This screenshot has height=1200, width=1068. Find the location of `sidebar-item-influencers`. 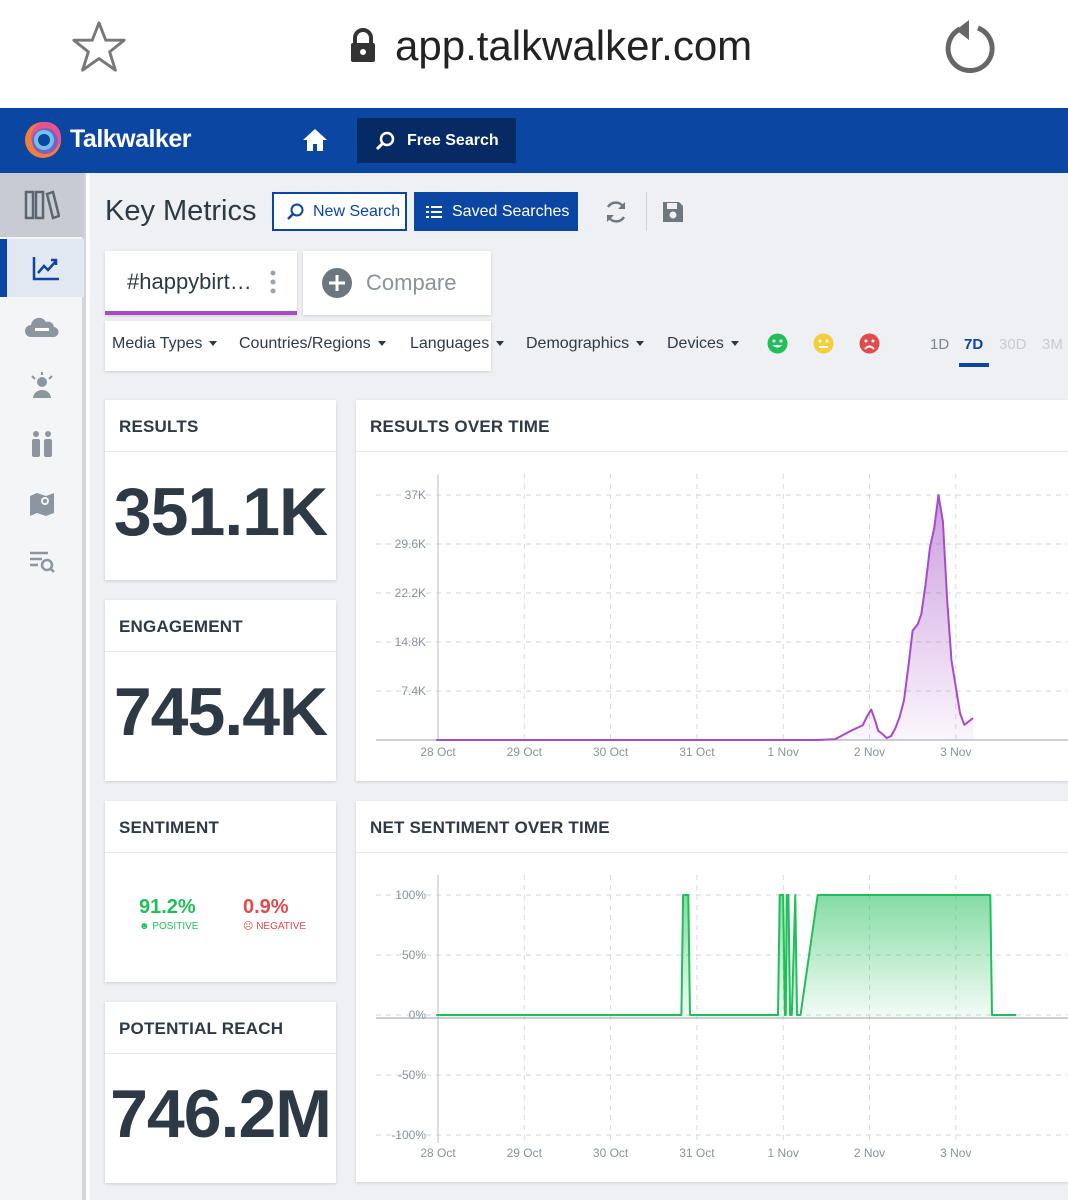

sidebar-item-influencers is located at coordinates (42, 386).